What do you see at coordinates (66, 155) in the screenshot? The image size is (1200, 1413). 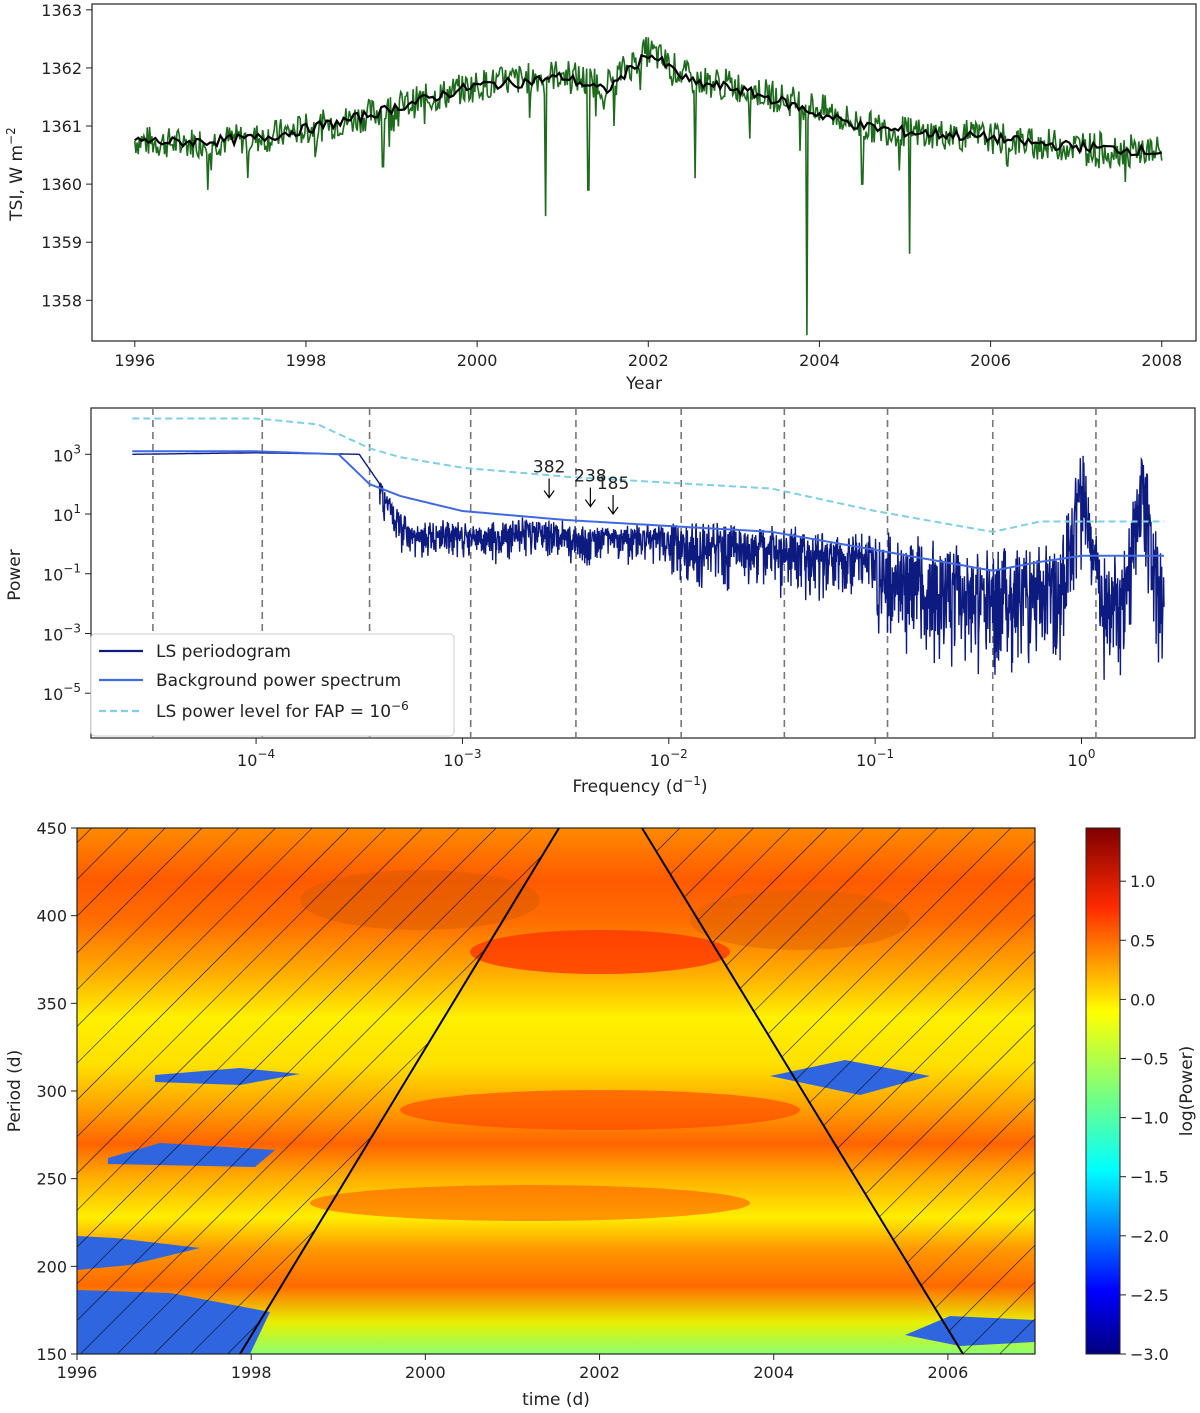 I see `tsi-y-ticks: 1358 1359 1360 1361 1362 1363` at bounding box center [66, 155].